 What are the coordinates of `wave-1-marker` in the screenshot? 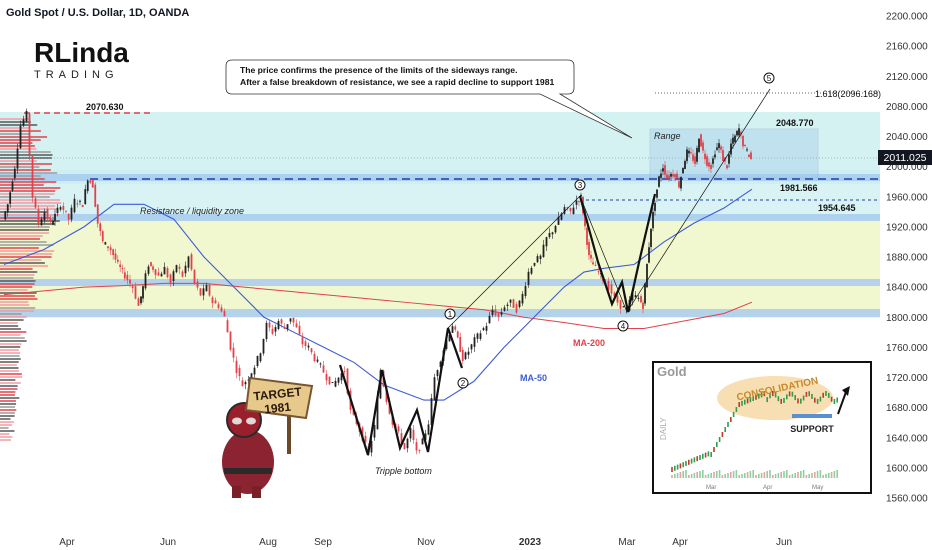 It's located at (450, 314).